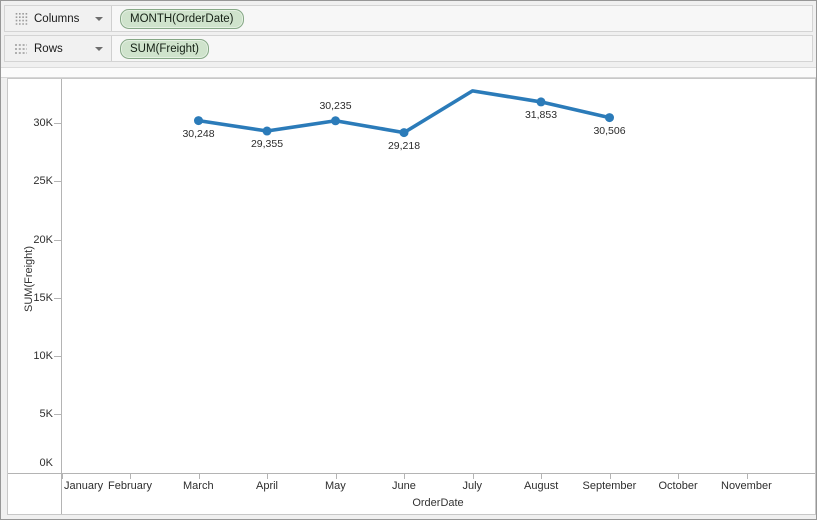  I want to click on y-tick-label: 0K, so click(46, 462).